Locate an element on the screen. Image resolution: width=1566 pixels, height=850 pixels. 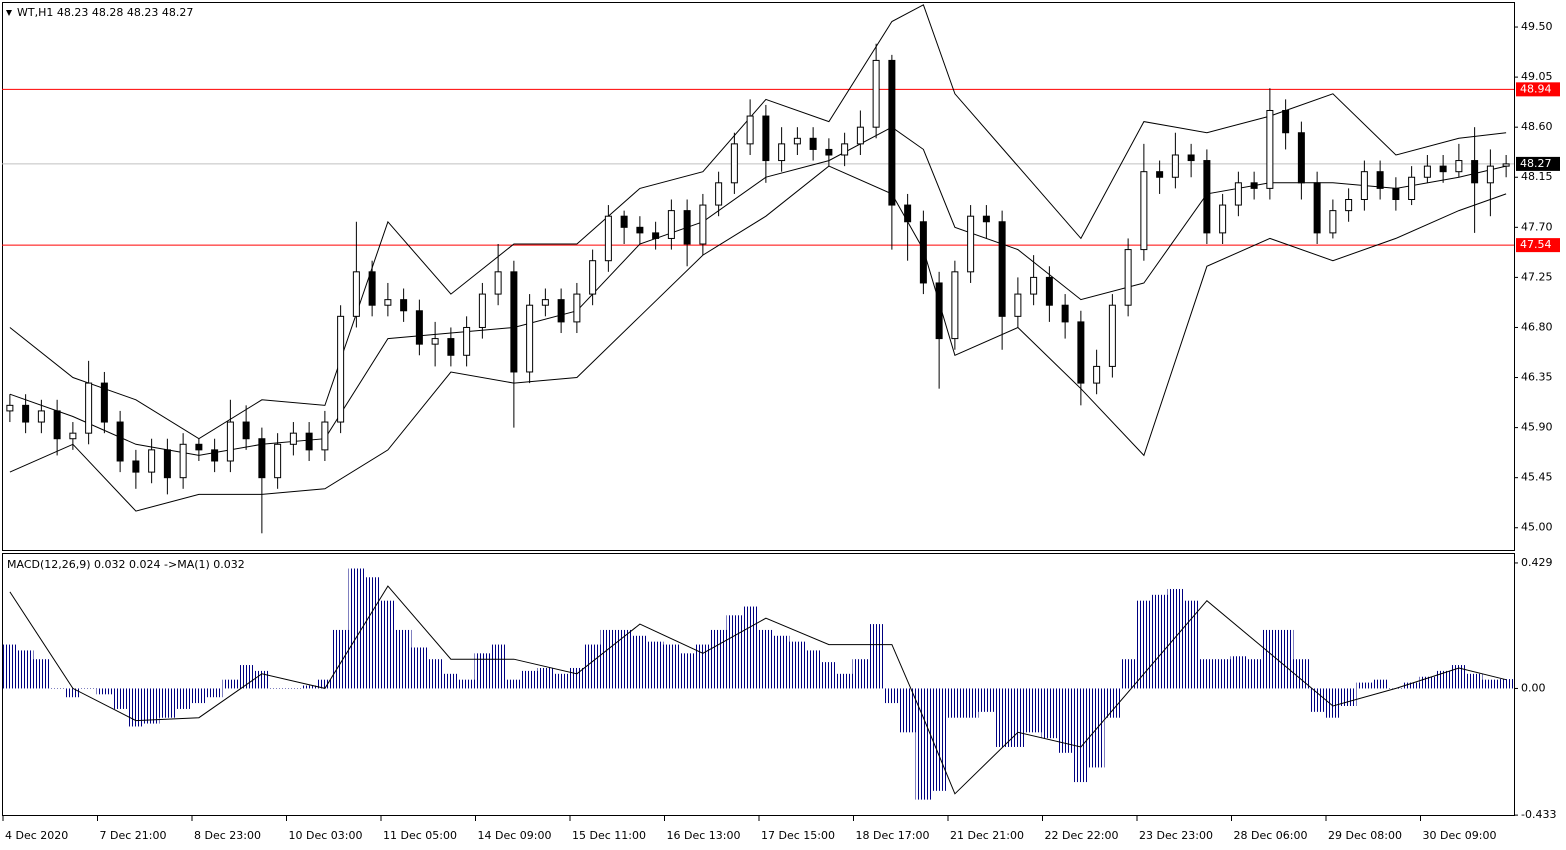
x-tick-label: 11 Dec 05:00 is located at coordinates (420, 835).